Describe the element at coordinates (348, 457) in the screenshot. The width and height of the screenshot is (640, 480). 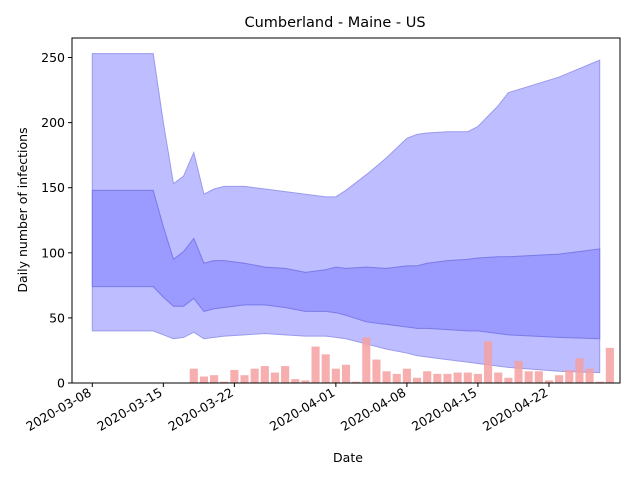
I see `x-axis-title: Date` at that location.